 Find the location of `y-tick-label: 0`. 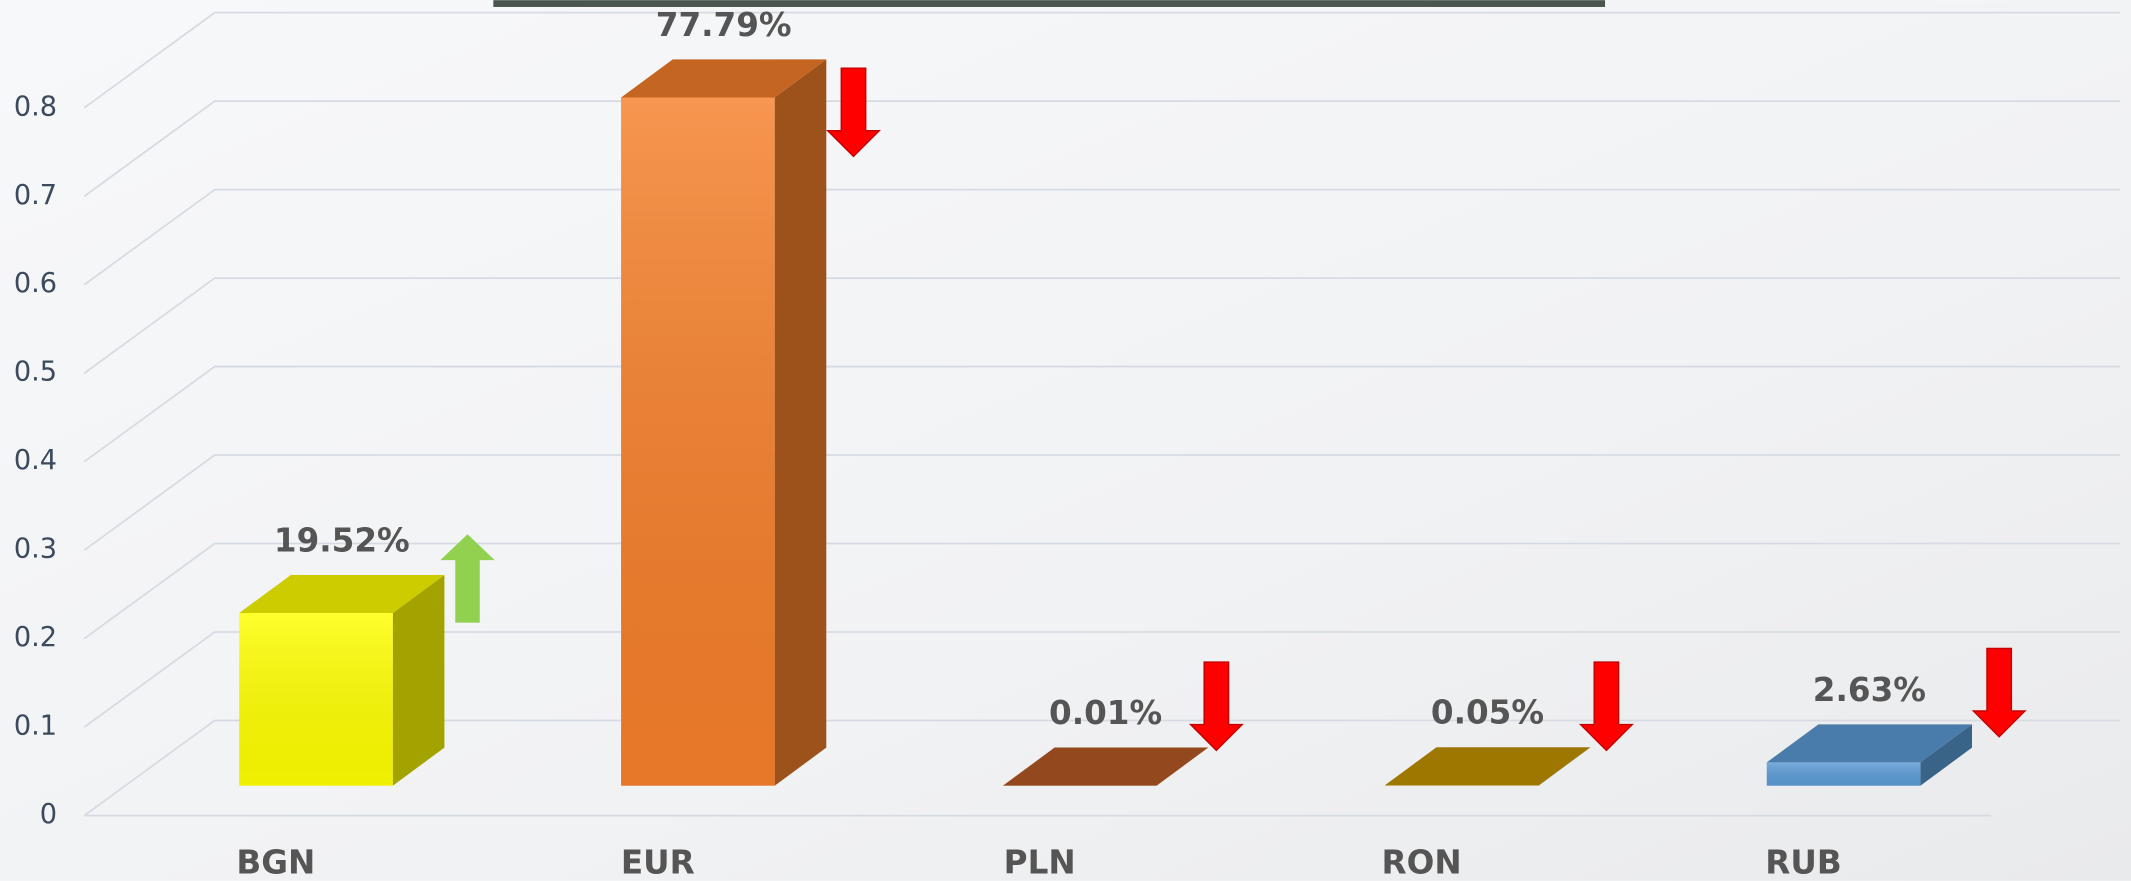

y-tick-label: 0 is located at coordinates (48, 814).